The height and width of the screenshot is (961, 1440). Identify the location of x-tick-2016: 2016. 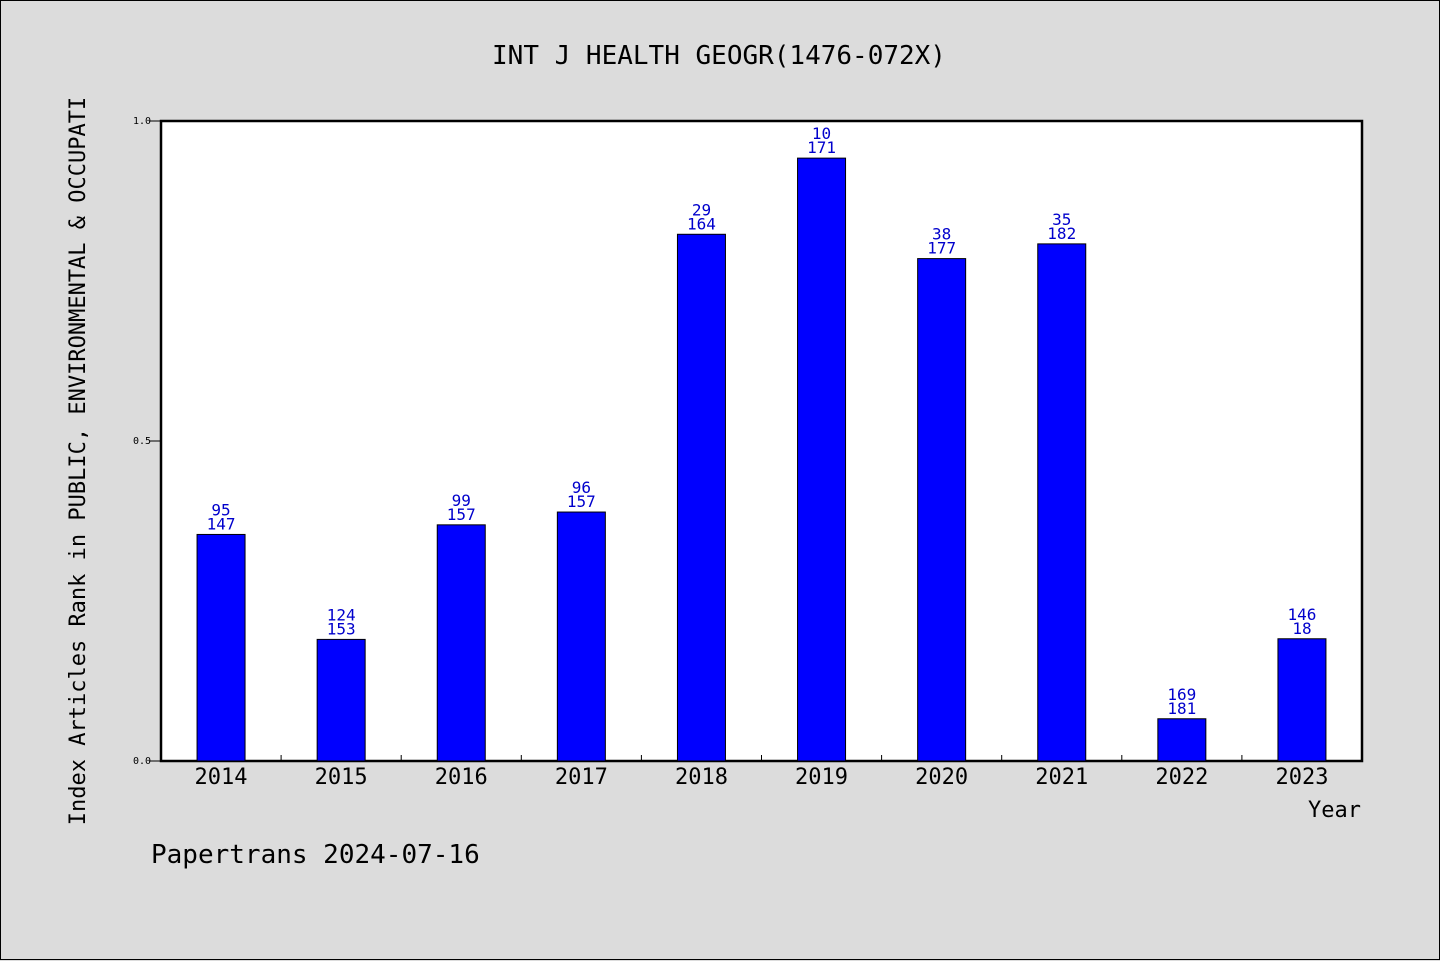
(461, 777).